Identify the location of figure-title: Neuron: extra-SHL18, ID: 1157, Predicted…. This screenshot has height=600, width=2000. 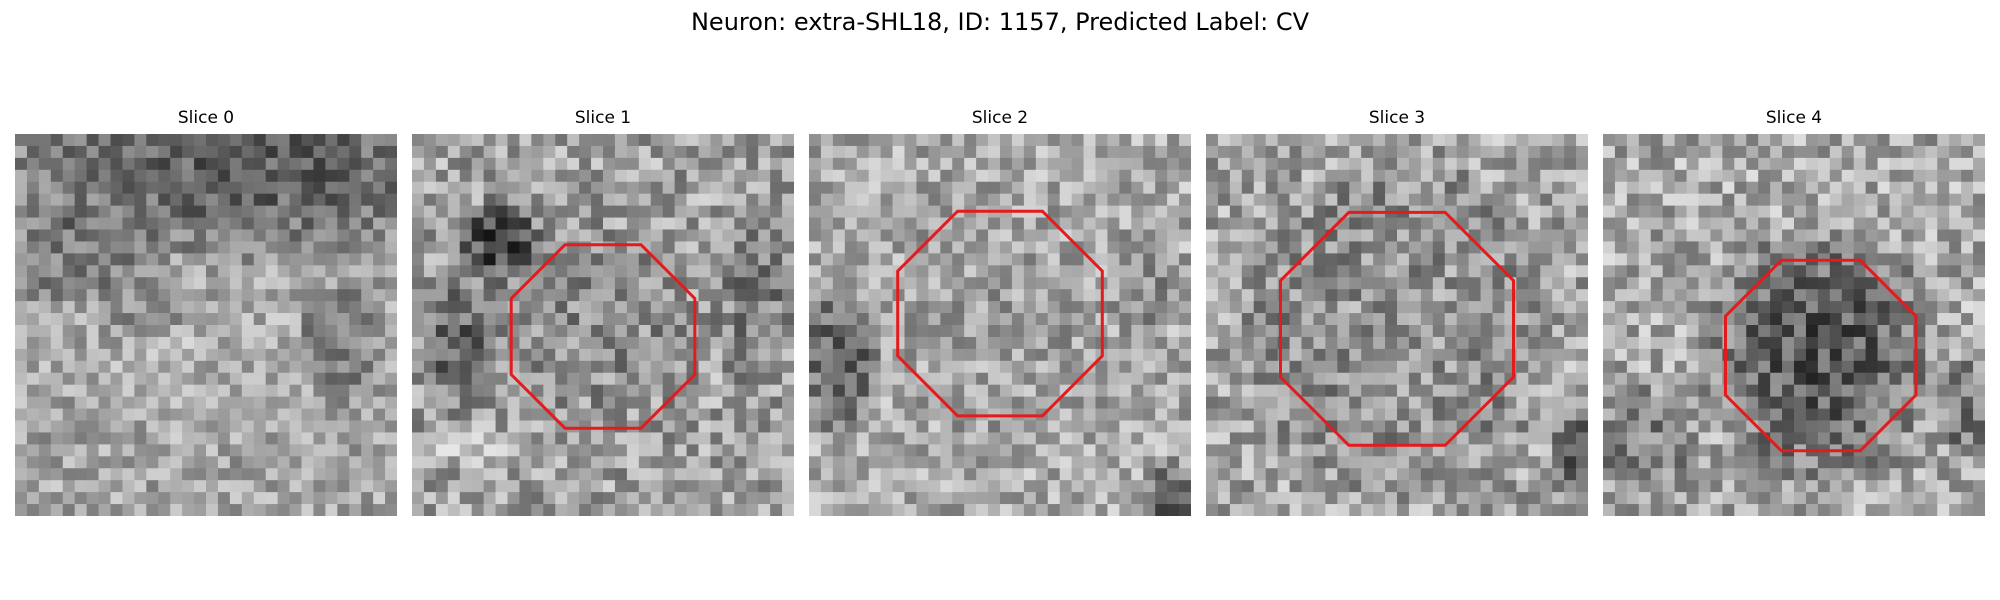
(1000, 22).